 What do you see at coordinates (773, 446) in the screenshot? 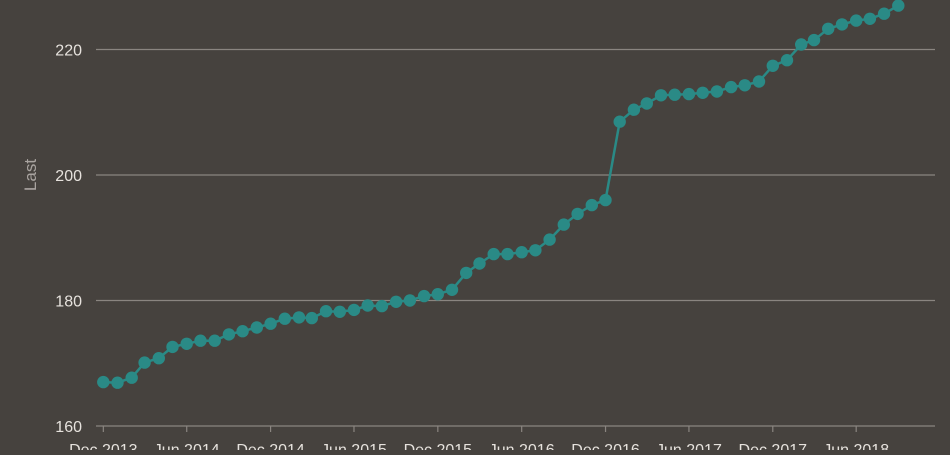
I see `x-tick-label: Dec 2017` at bounding box center [773, 446].